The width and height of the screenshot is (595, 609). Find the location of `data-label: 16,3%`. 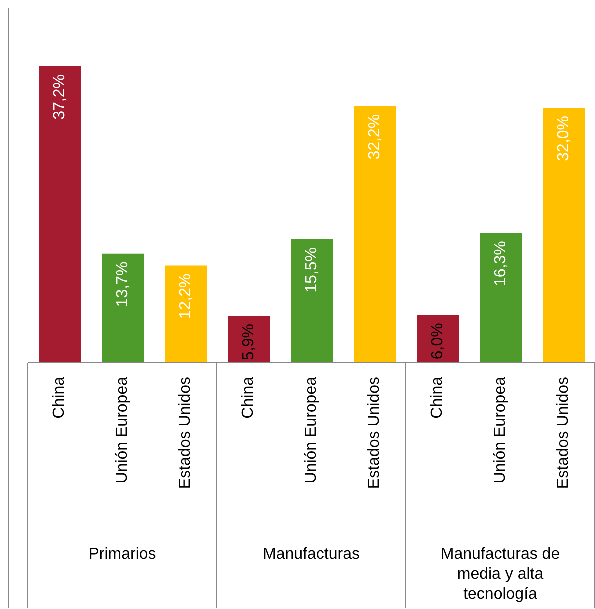

data-label: 16,3% is located at coordinates (501, 263).